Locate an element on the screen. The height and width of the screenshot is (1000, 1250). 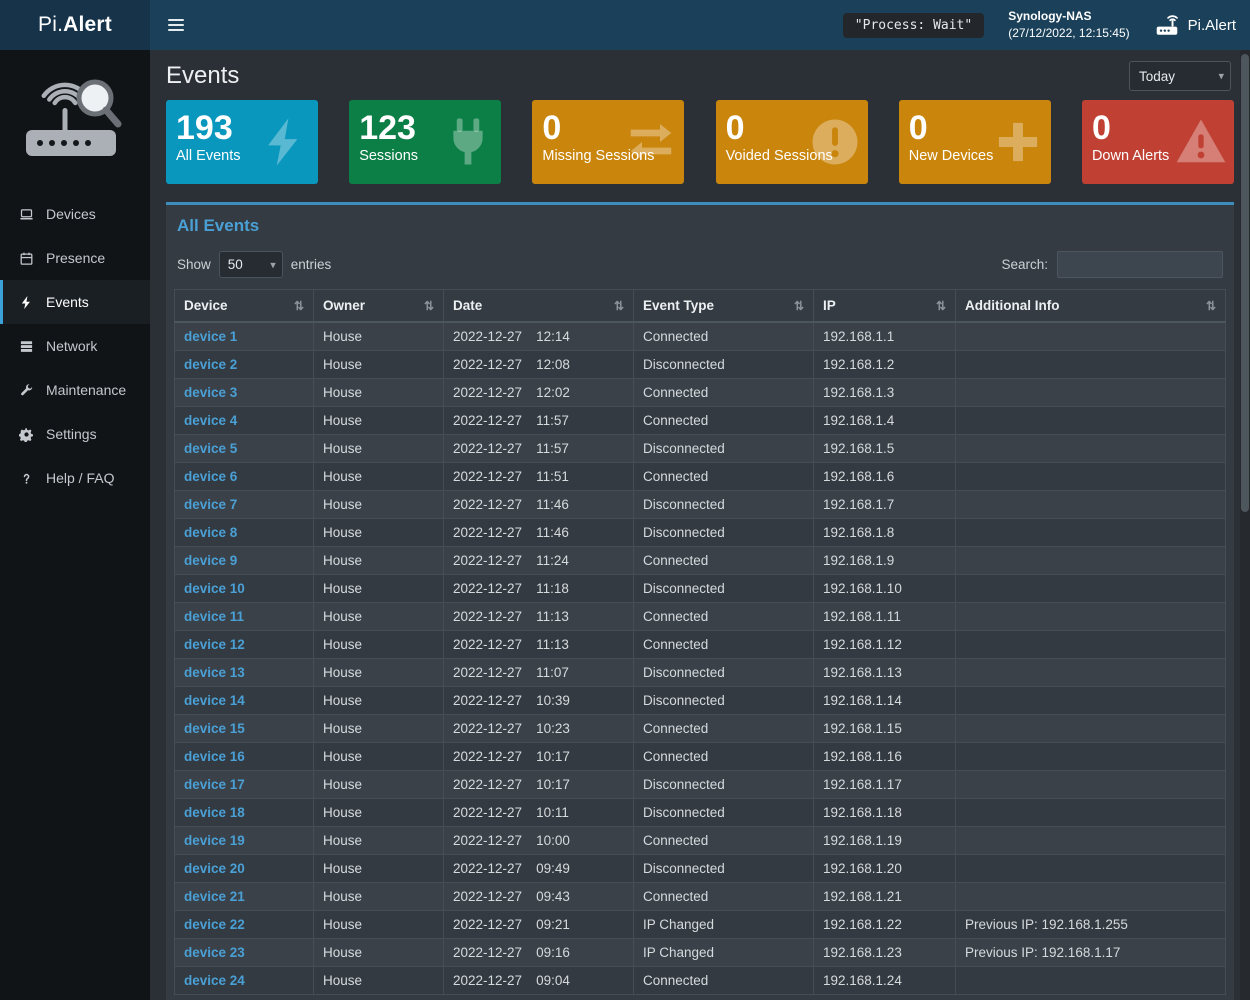
cell-device: device 18 is located at coordinates (244, 812).